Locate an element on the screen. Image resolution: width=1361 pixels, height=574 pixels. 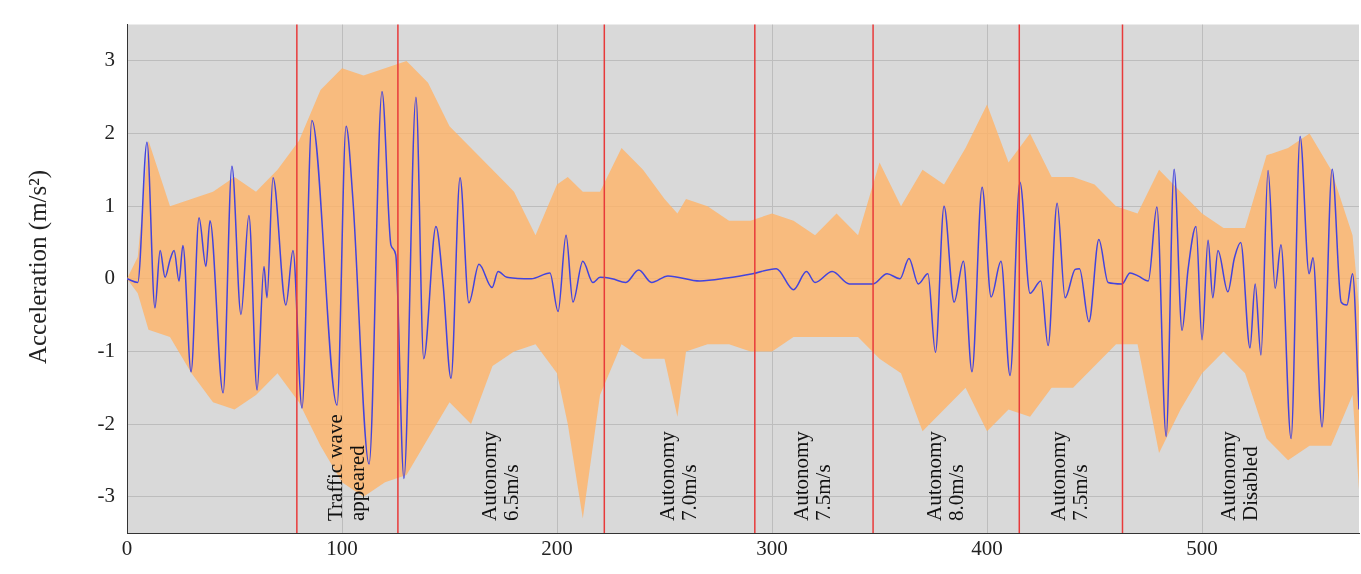
annotation: Autonomy Disabled is located at coordinates (1239, 475).